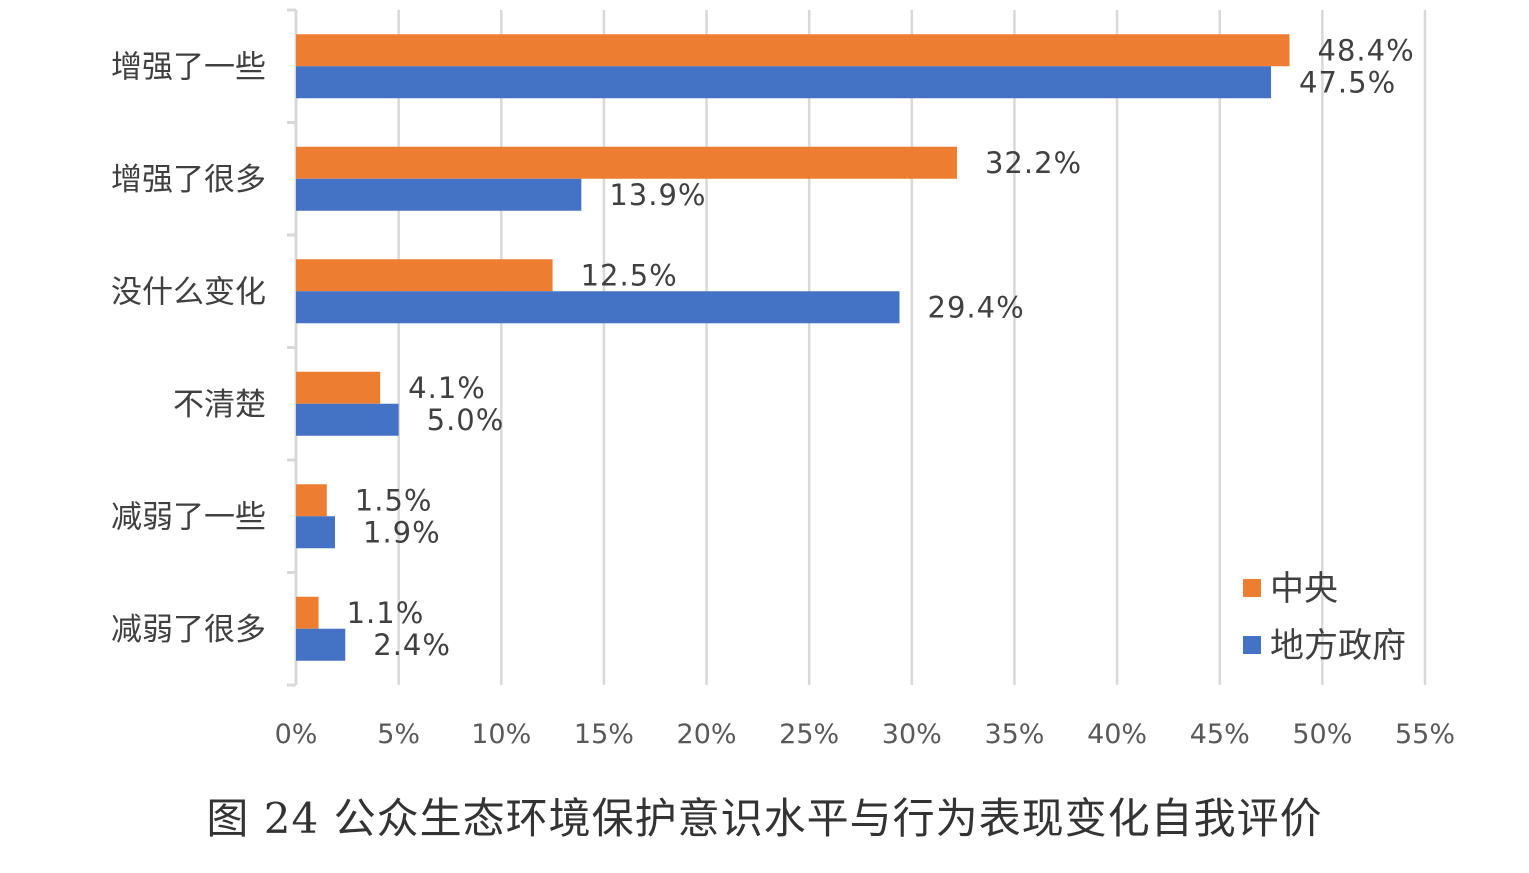  I want to click on x-tick-label: 30%, so click(912, 734).